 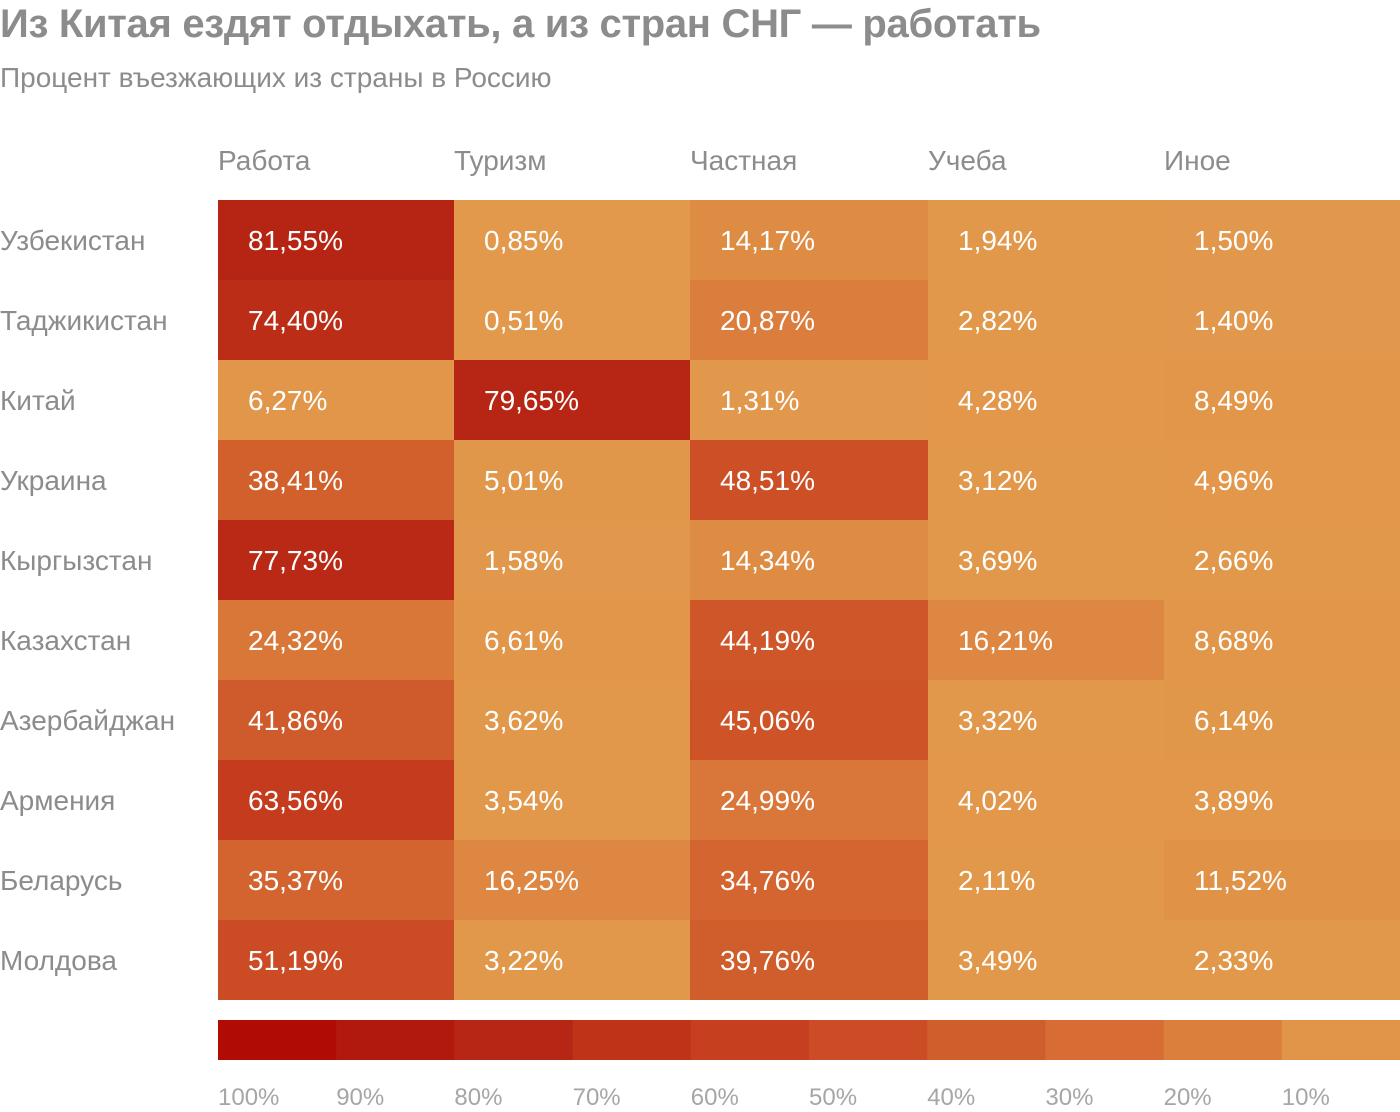 I want to click on cell-value-label: 20,87%, so click(x=767, y=320).